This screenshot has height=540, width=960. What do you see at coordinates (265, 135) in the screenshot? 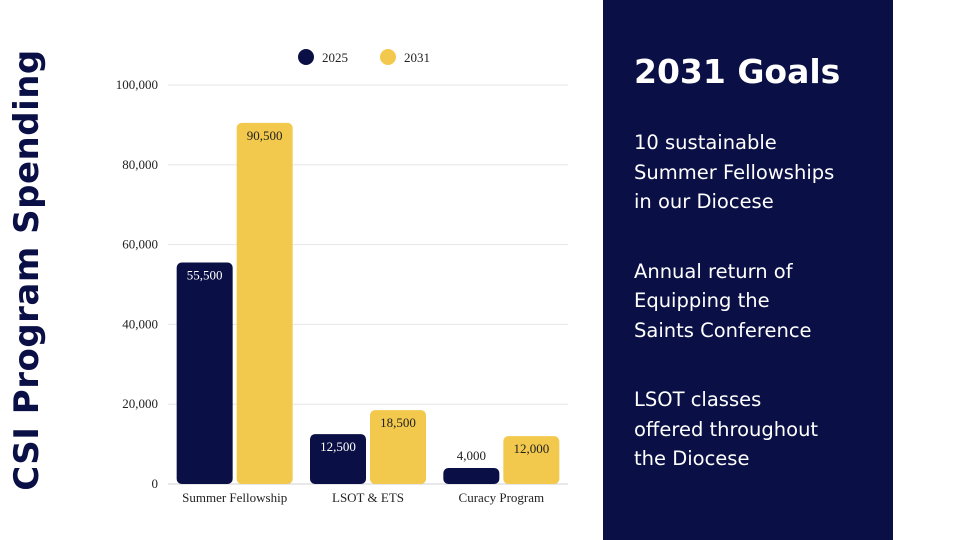
I see `data-label: 90,500` at bounding box center [265, 135].